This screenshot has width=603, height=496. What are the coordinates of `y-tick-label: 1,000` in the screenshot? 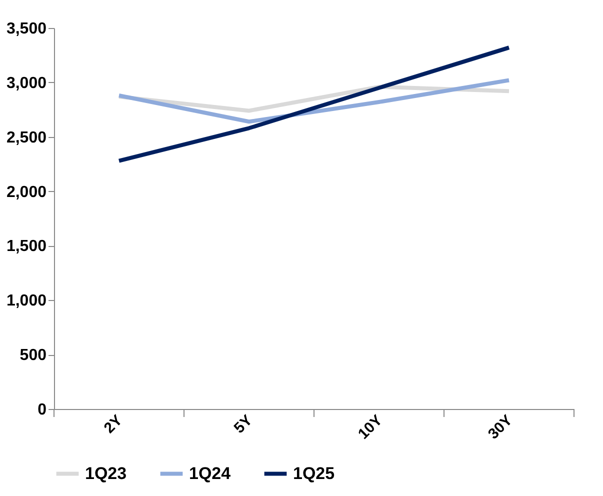 It's located at (26, 301).